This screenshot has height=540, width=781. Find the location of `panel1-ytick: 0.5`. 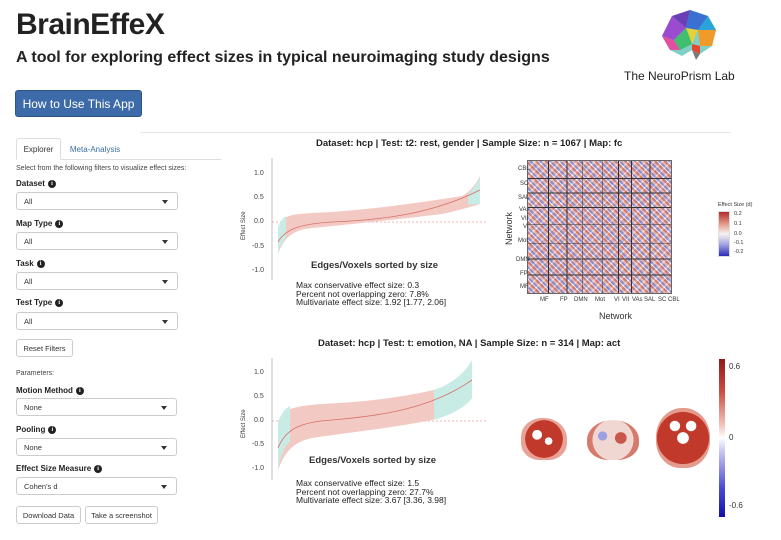

panel1-ytick: 0.5 is located at coordinates (259, 197).